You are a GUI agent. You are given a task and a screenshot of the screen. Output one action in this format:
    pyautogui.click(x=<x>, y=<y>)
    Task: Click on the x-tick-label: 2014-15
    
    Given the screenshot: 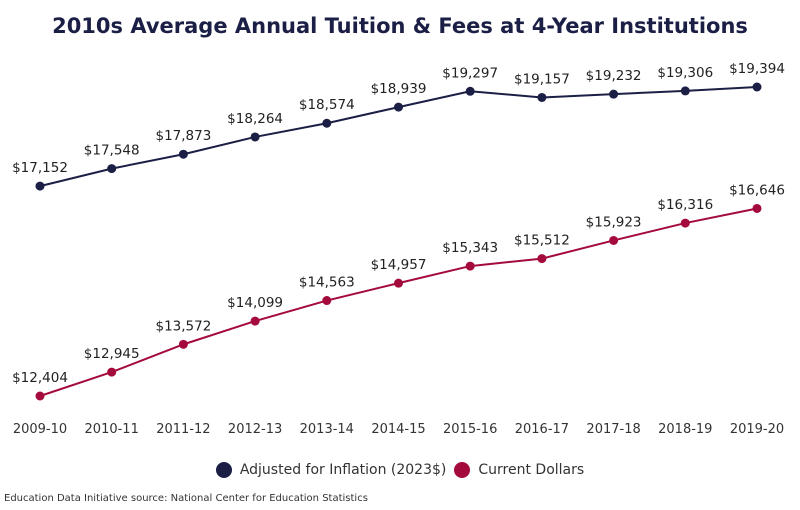 What is the action you would take?
    pyautogui.click(x=398, y=429)
    